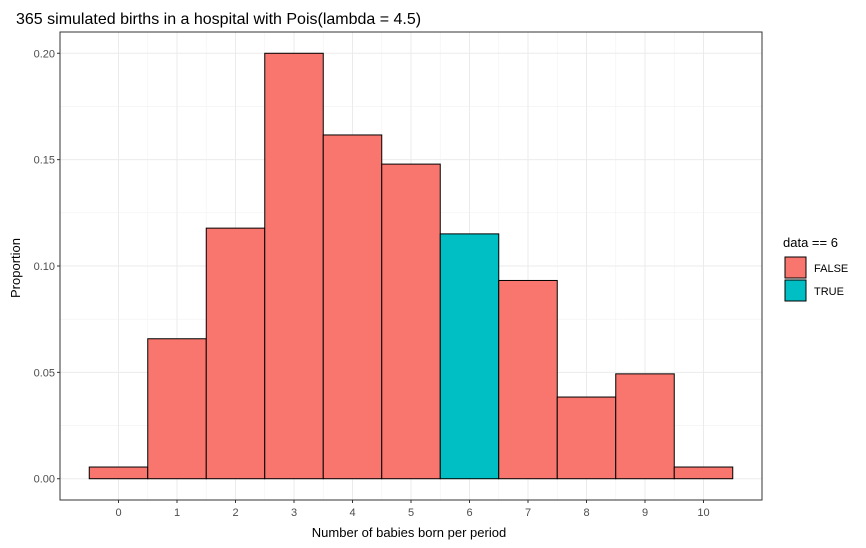  Describe the element at coordinates (409, 532) in the screenshot. I see `x-axis-title: Number of babies born per period` at that location.